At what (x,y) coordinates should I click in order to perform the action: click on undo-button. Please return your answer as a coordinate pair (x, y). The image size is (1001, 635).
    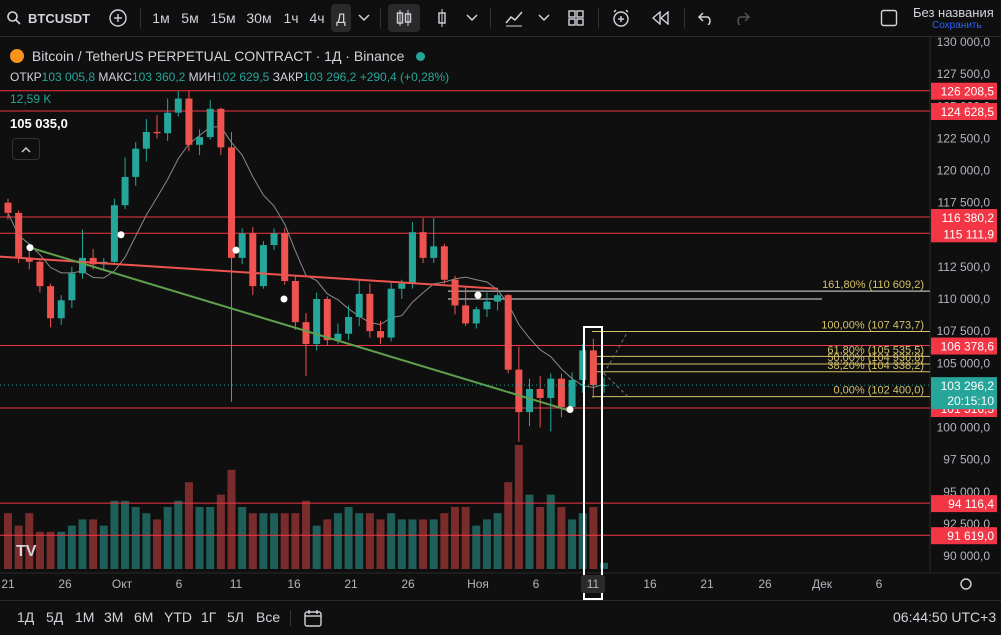
    Looking at the image, I should click on (706, 18).